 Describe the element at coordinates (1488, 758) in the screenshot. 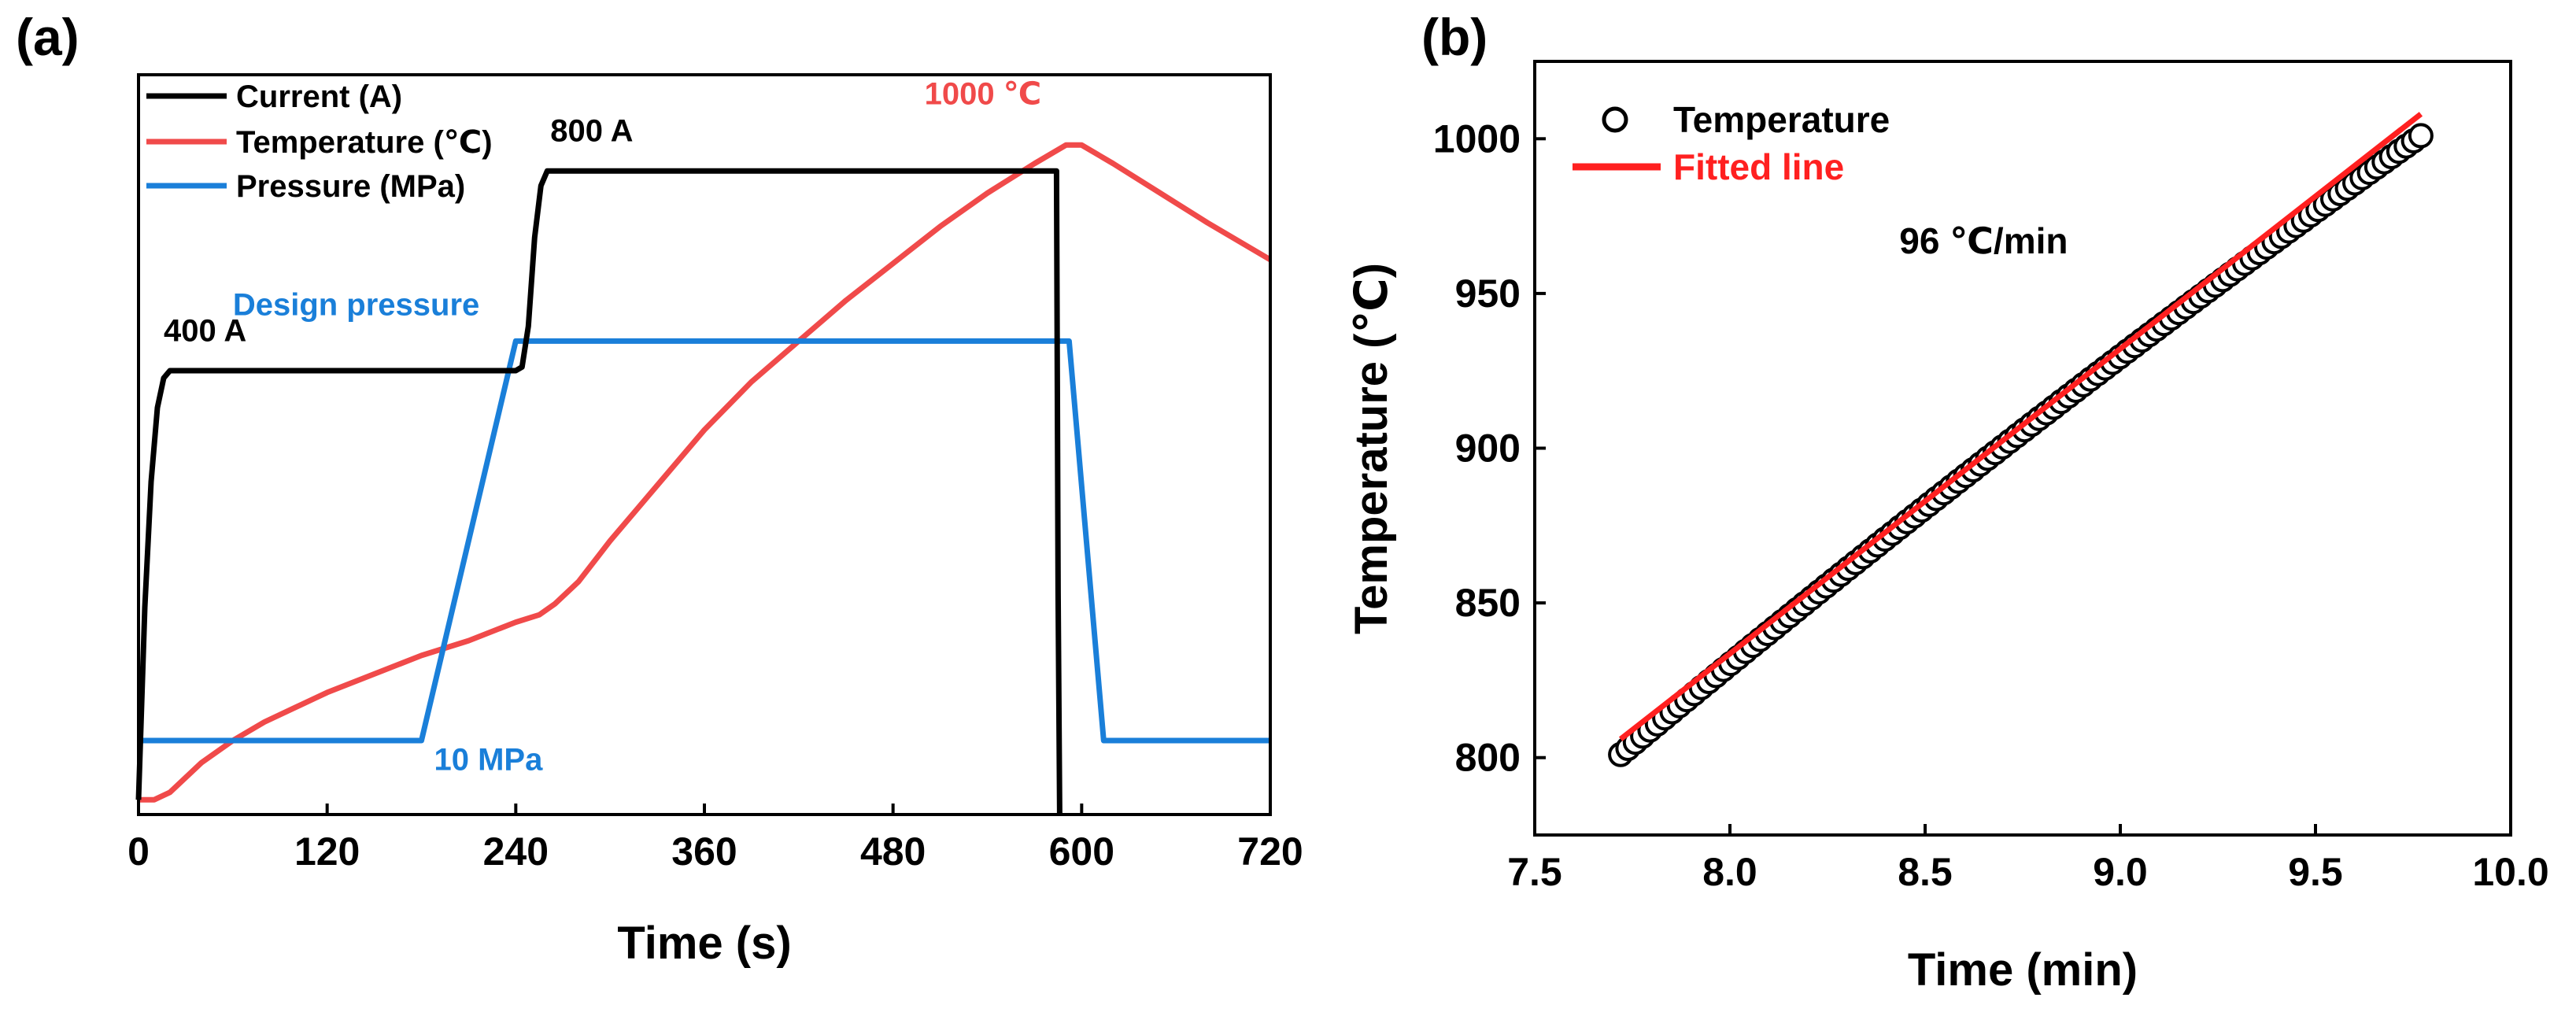

I see `y-tick-label: 800` at that location.